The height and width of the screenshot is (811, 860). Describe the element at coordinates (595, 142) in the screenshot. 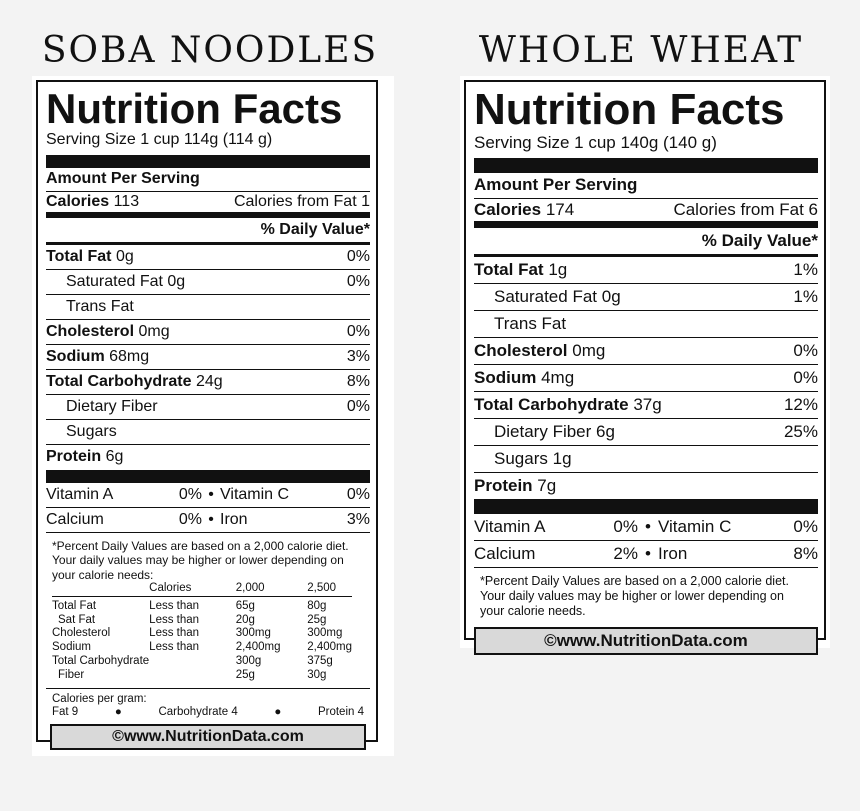

I see `serving-size: Serving Size 1 cup 140g (140 g)` at that location.